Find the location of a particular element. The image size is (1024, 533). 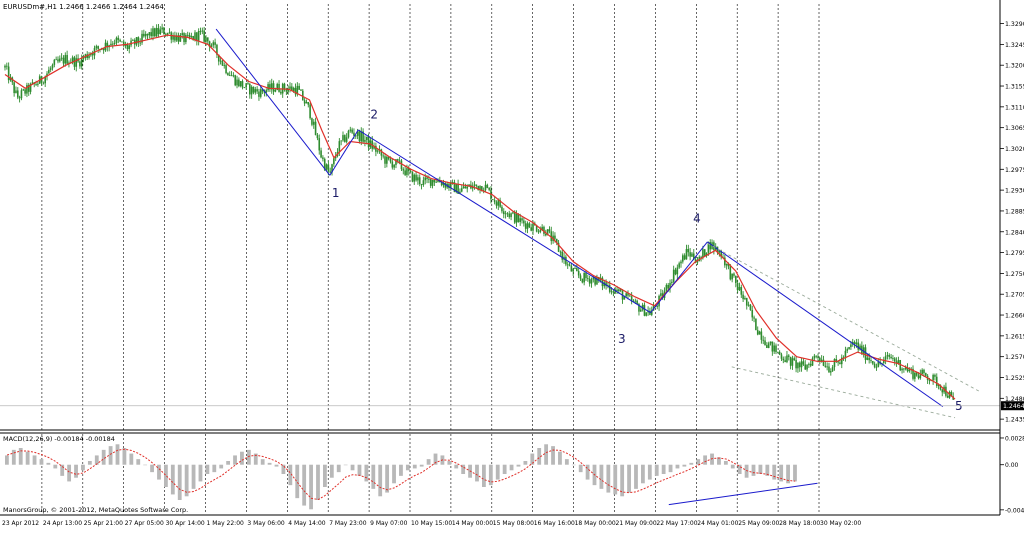

price-tick-label: 1.2750 is located at coordinates (1014, 274).